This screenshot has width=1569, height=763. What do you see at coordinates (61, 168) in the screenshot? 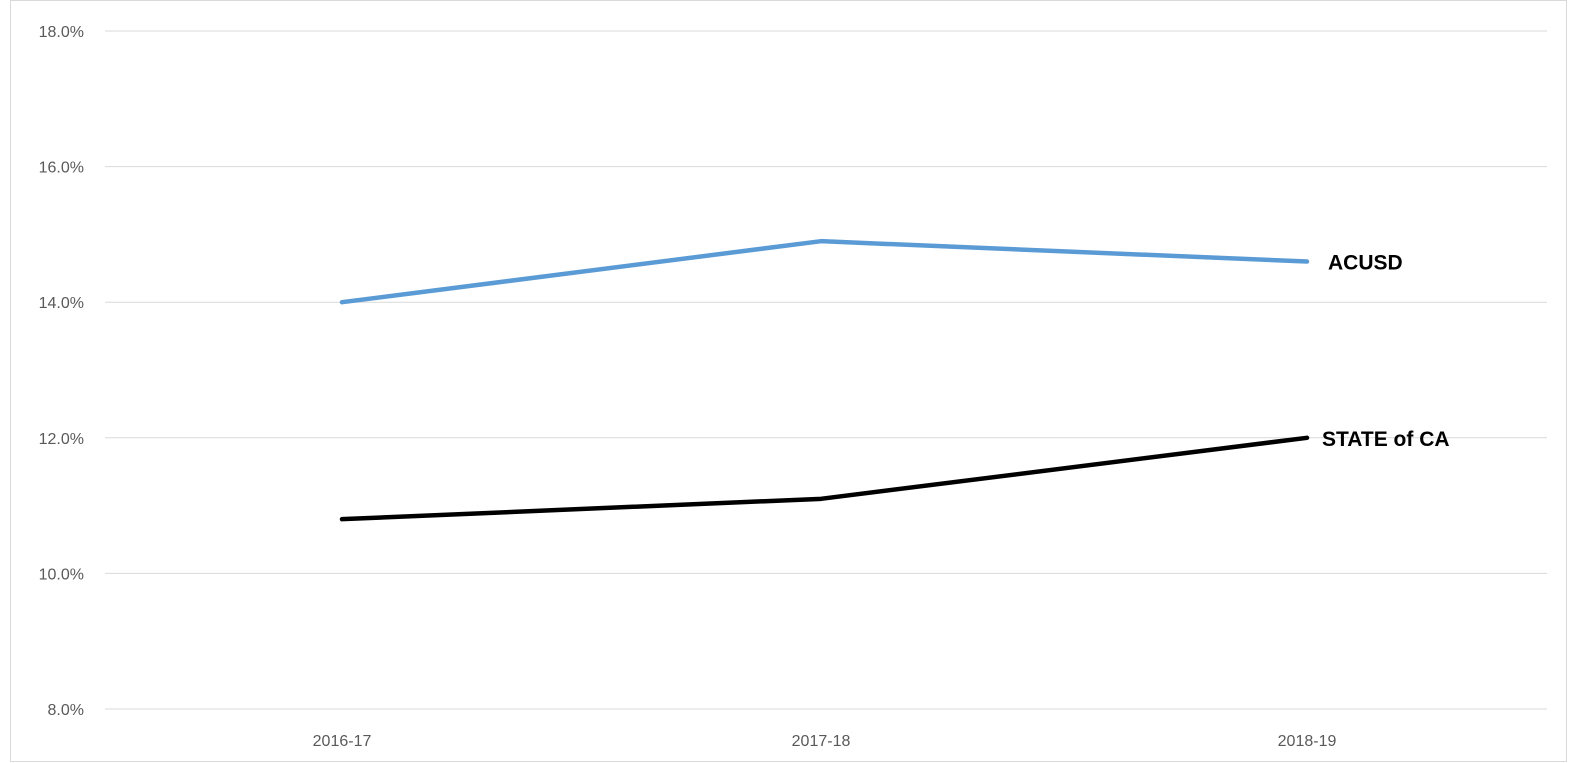
I see `y-tick-label: 16.0%` at bounding box center [61, 168].